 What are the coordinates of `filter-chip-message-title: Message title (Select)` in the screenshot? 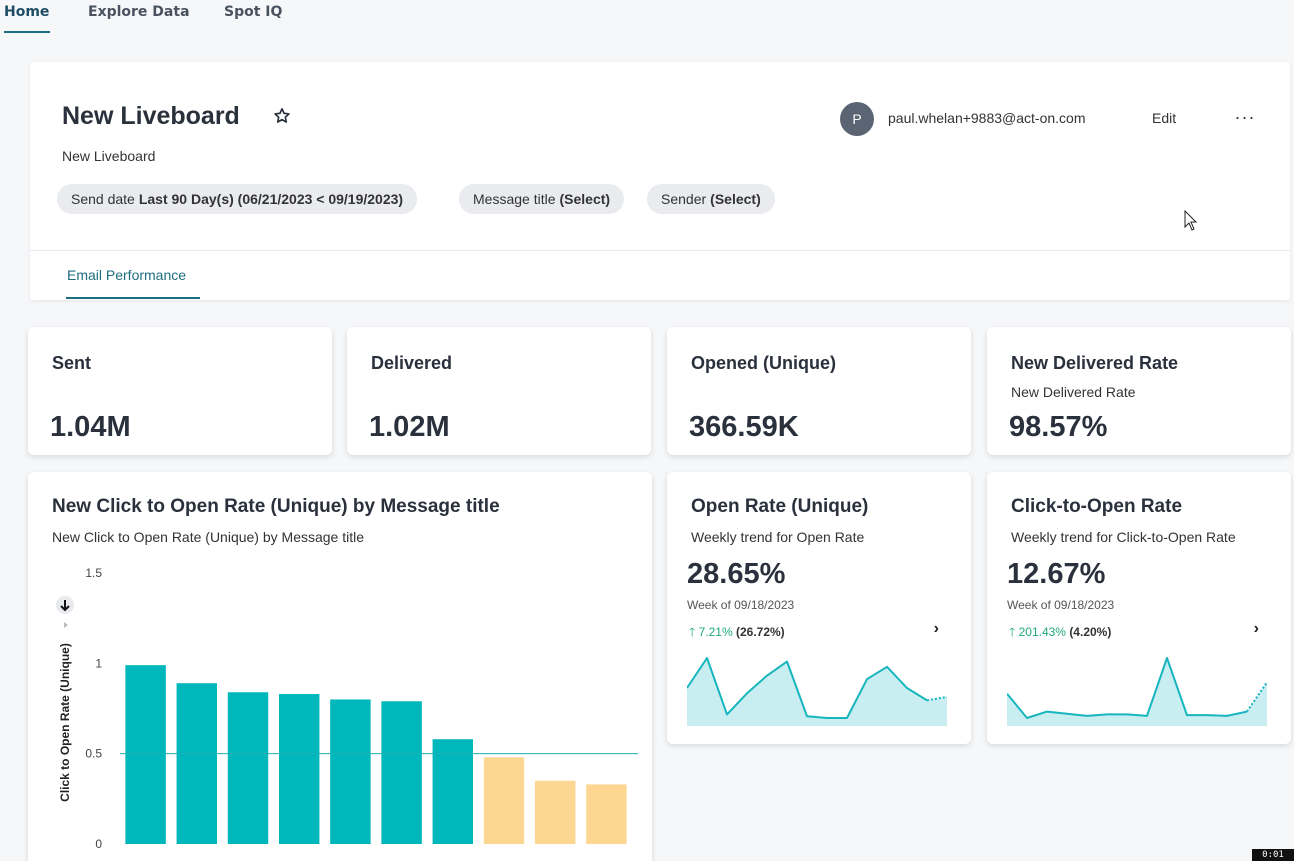 It's located at (542, 199).